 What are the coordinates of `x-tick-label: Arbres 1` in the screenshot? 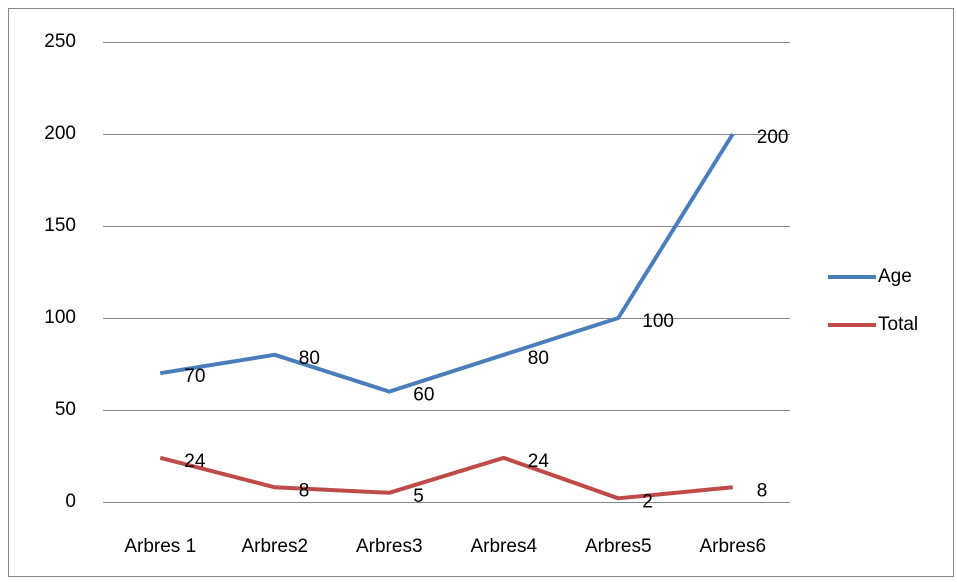 It's located at (160, 546).